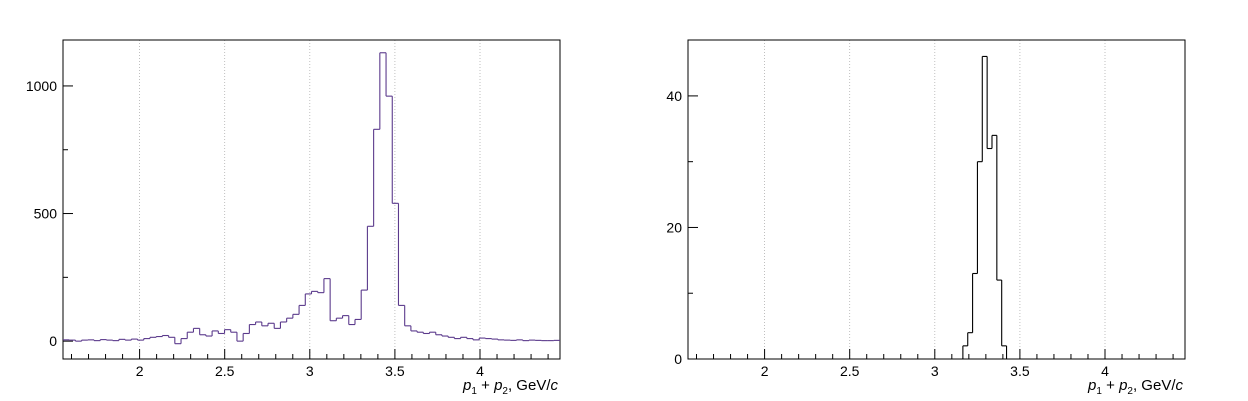 The height and width of the screenshot is (401, 1248). Describe the element at coordinates (46, 214) in the screenshot. I see `y-tick-label: 500` at that location.